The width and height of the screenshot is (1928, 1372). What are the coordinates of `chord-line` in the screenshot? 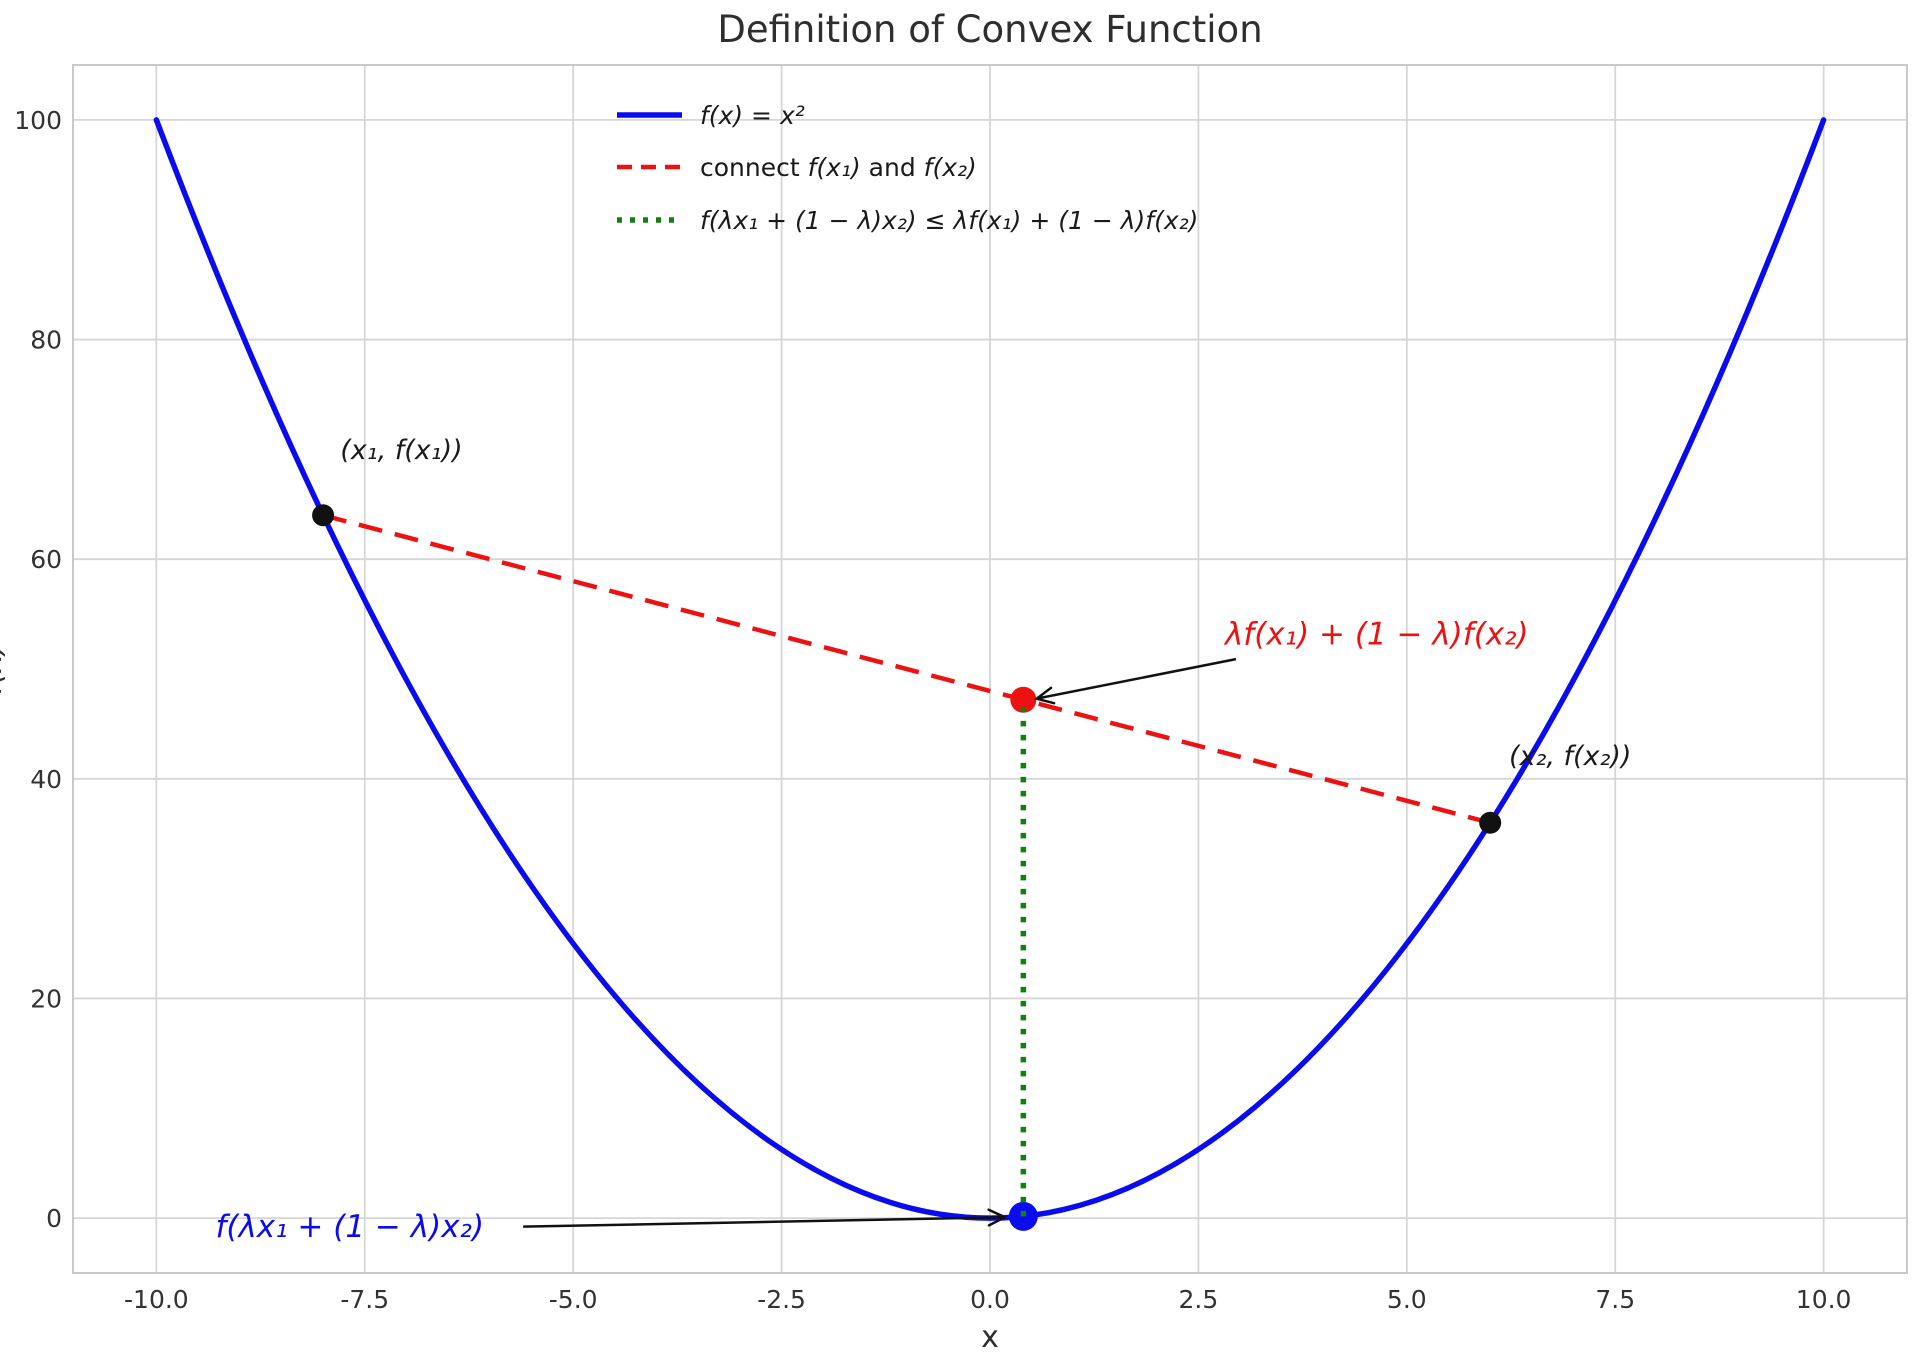 It's located at (906, 669).